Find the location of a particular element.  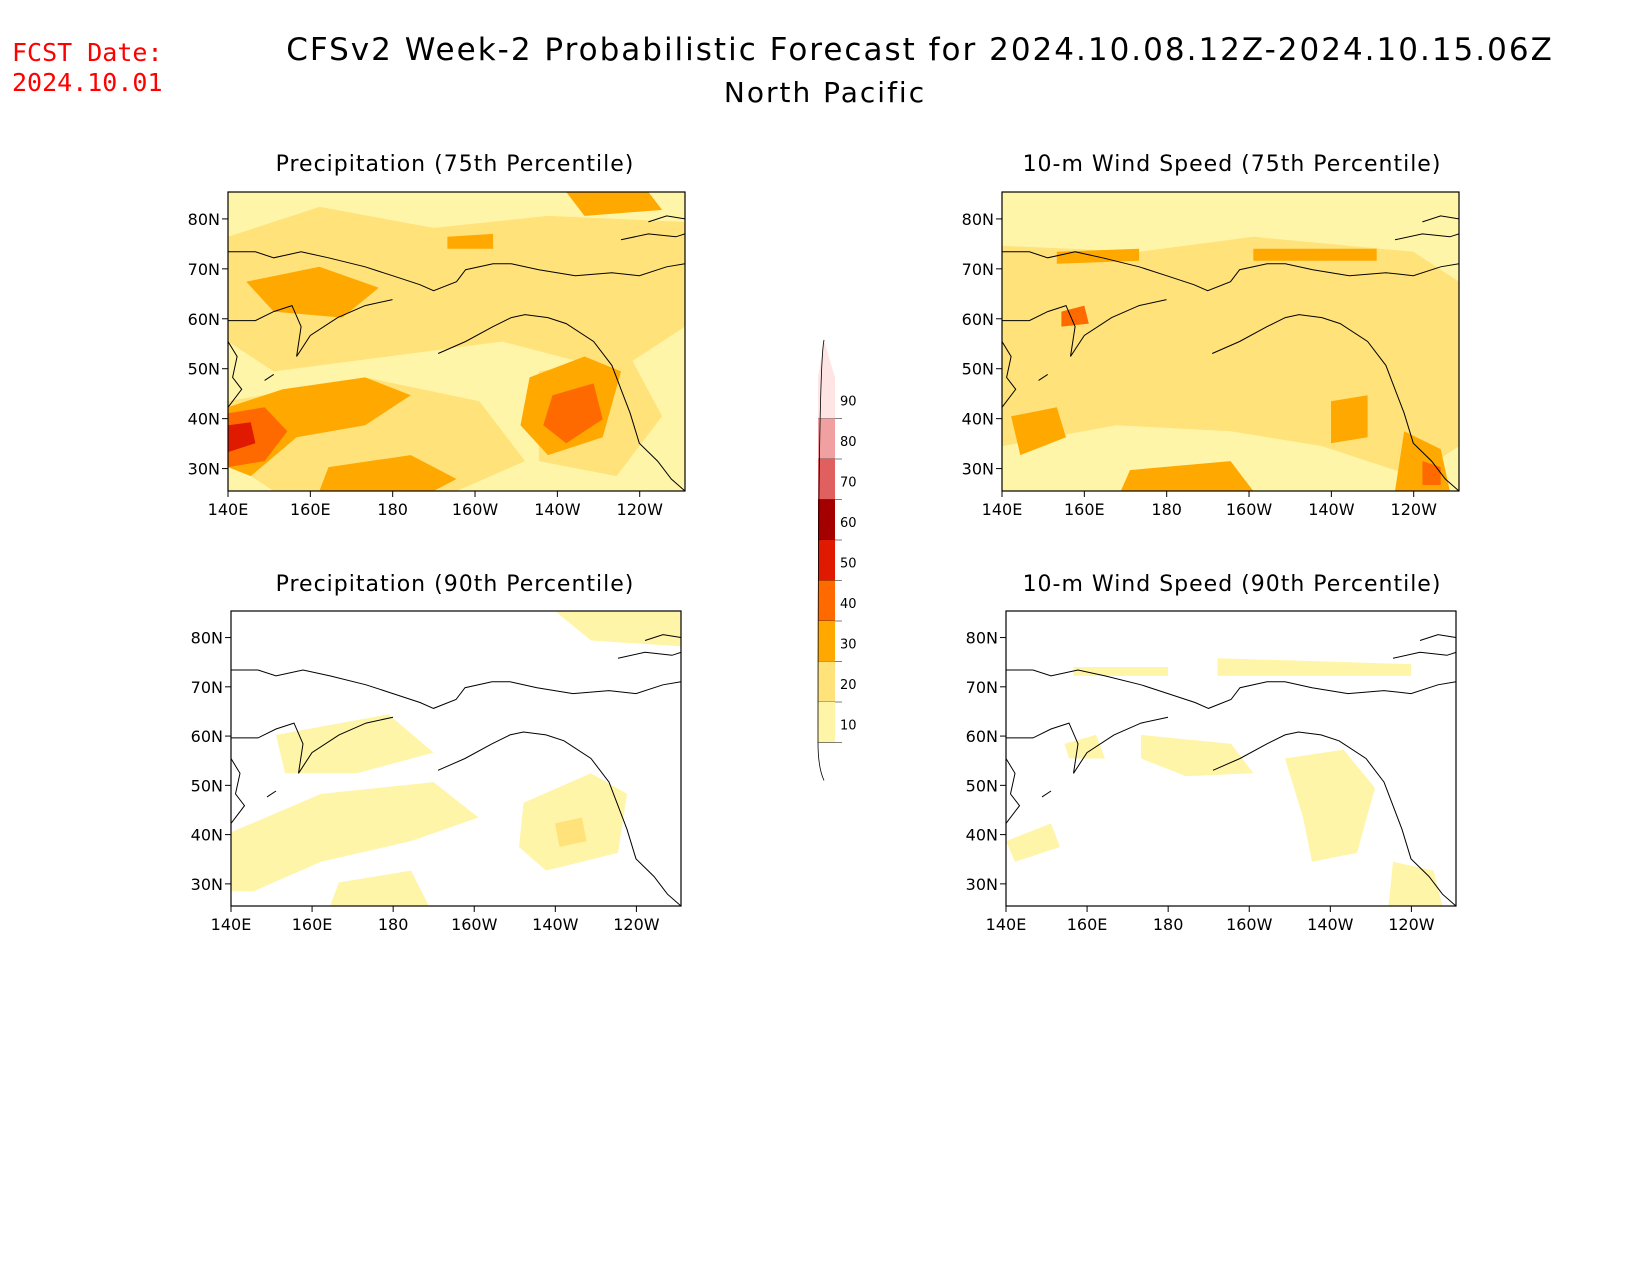

colorbar-label: 60 is located at coordinates (848, 523).